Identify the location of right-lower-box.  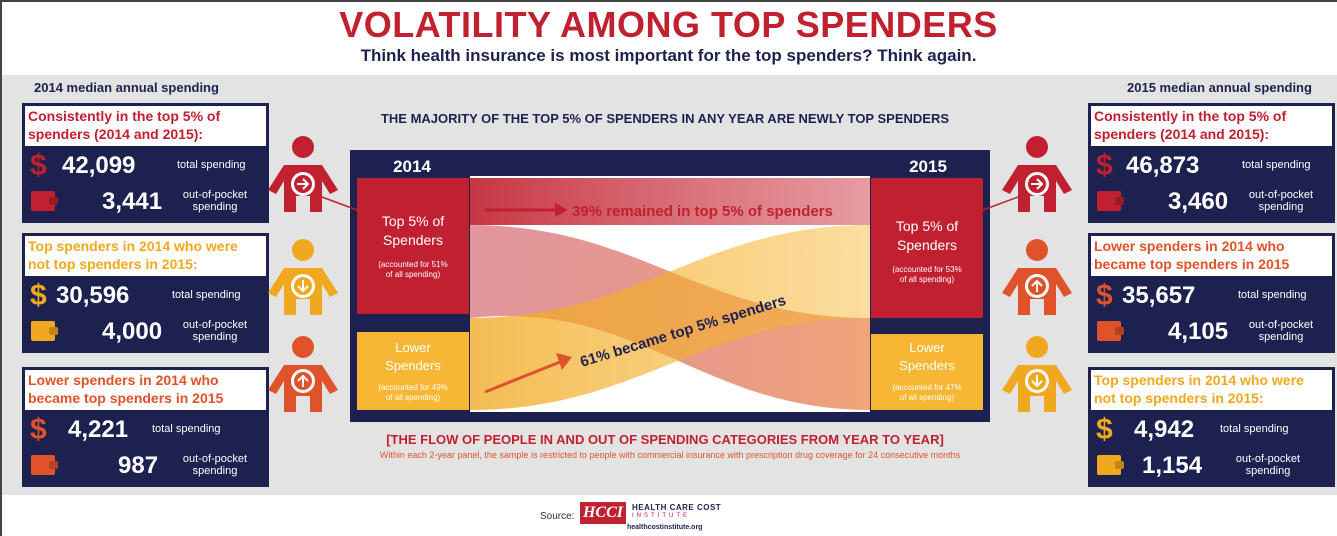
(927, 372).